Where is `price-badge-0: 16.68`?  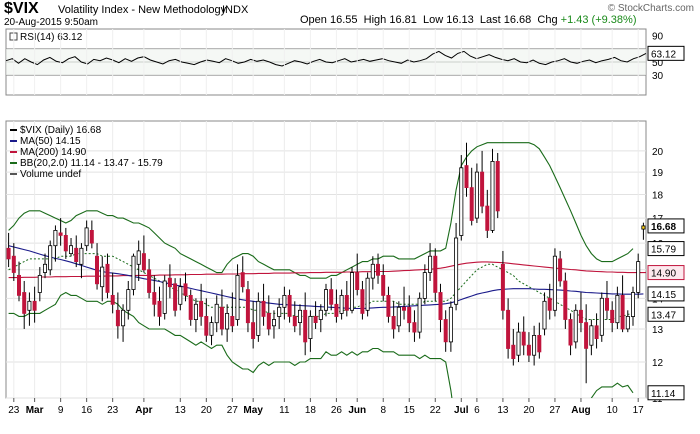
price-badge-0: 16.68 is located at coordinates (663, 227).